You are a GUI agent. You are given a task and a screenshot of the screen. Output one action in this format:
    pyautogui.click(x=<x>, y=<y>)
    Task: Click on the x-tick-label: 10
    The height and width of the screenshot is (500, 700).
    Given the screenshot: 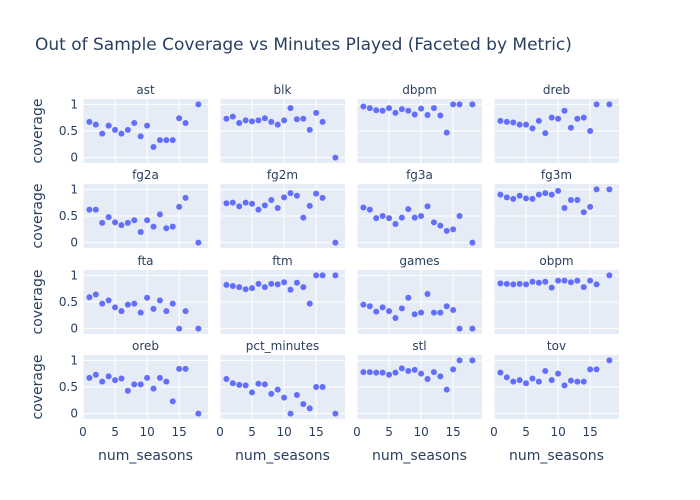 What is the action you would take?
    pyautogui.click(x=283, y=432)
    